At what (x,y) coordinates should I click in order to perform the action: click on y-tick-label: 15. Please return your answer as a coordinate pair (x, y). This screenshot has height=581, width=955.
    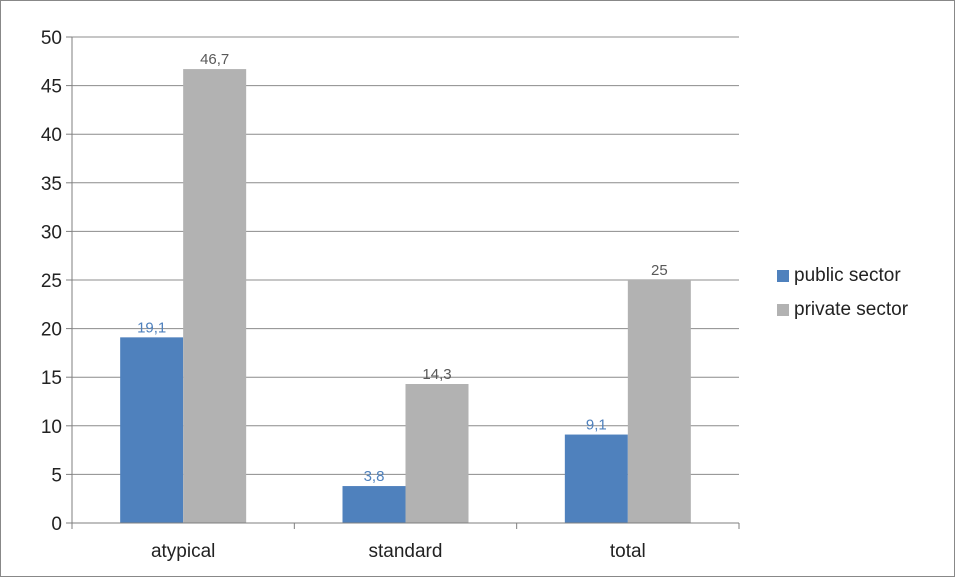
    Looking at the image, I should click on (51, 378).